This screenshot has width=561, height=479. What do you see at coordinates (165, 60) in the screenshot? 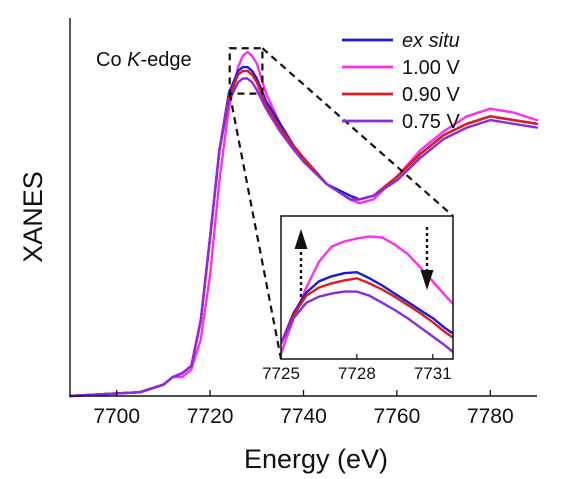
I see `annotation-suffix: -edge` at bounding box center [165, 60].